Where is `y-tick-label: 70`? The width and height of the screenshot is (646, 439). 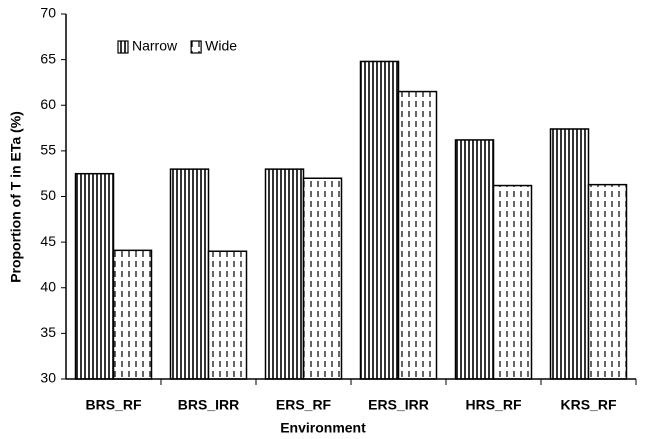 y-tick-label: 70 is located at coordinates (48, 13).